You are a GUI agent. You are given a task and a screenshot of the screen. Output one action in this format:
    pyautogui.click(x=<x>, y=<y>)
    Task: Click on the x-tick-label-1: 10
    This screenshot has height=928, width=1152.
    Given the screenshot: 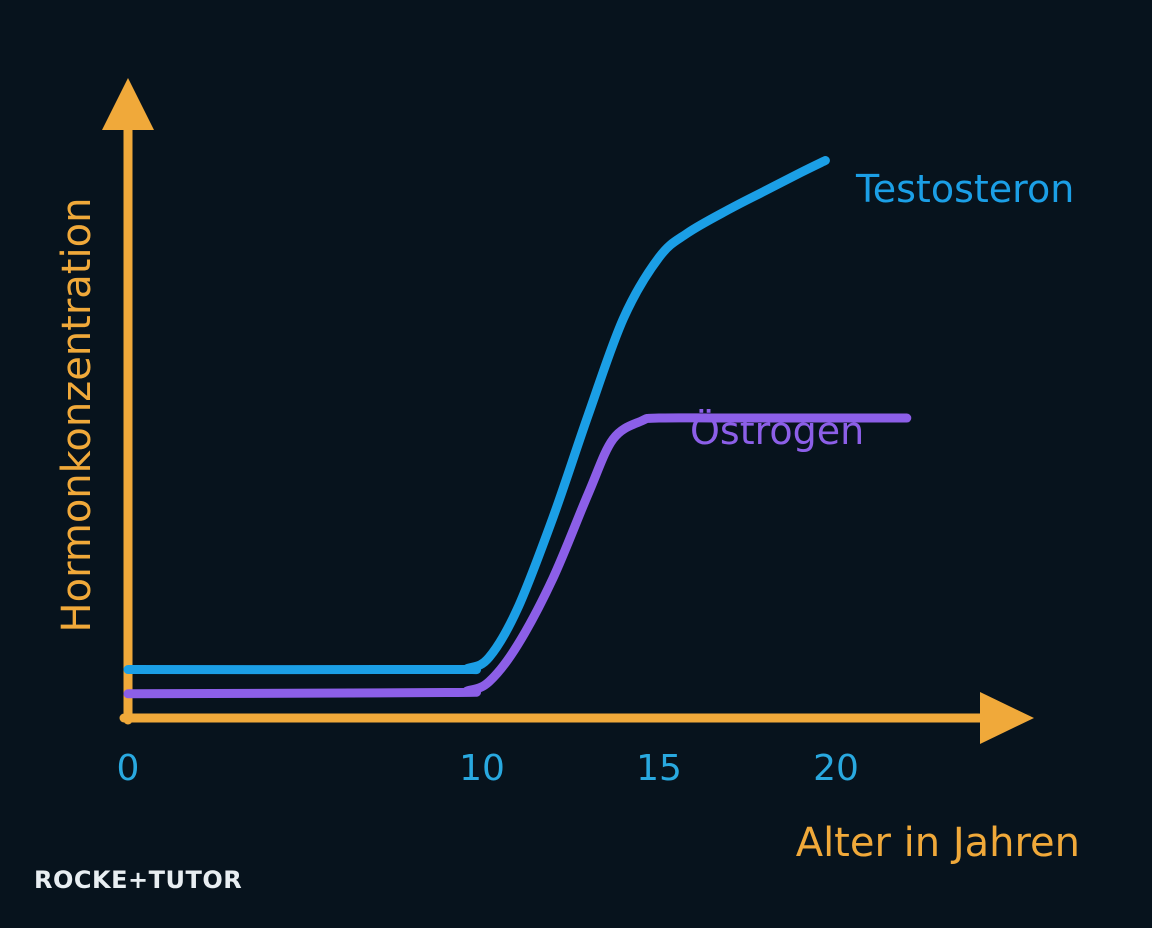 What is the action you would take?
    pyautogui.click(x=482, y=768)
    